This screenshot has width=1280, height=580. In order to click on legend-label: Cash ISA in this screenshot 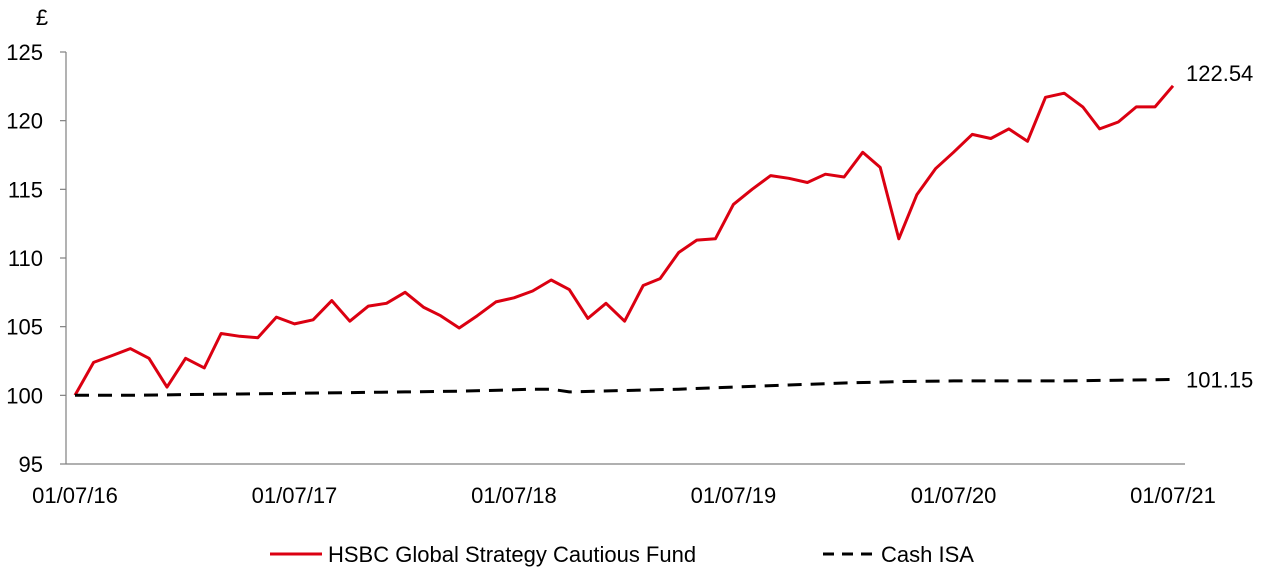, I will do `click(927, 554)`.